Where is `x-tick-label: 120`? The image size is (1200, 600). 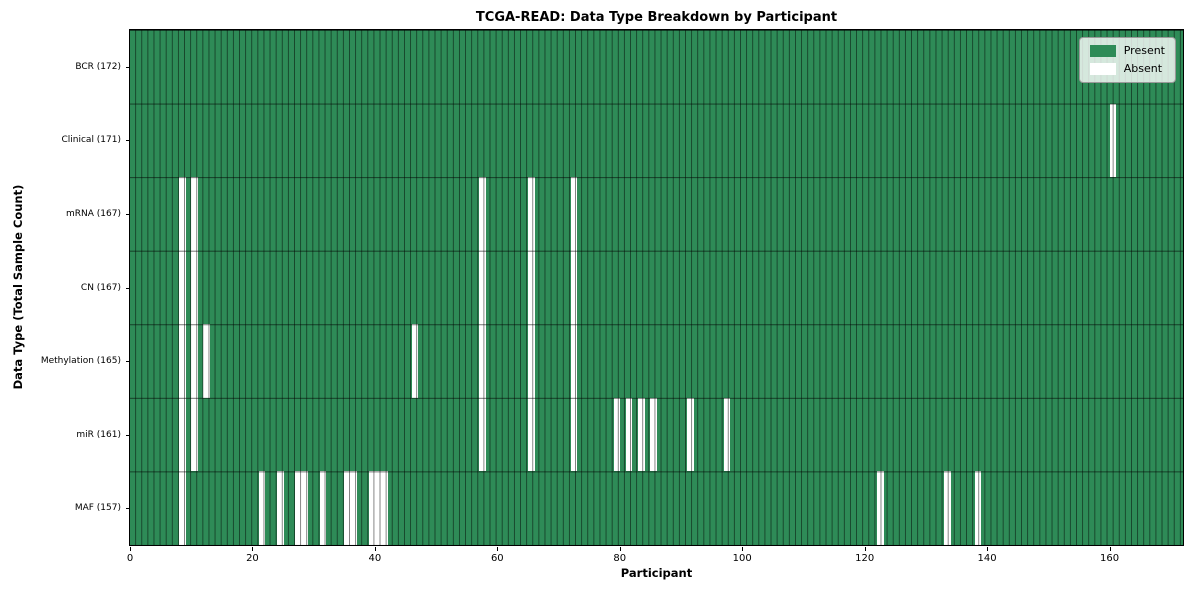
x-tick-label: 120 is located at coordinates (865, 558).